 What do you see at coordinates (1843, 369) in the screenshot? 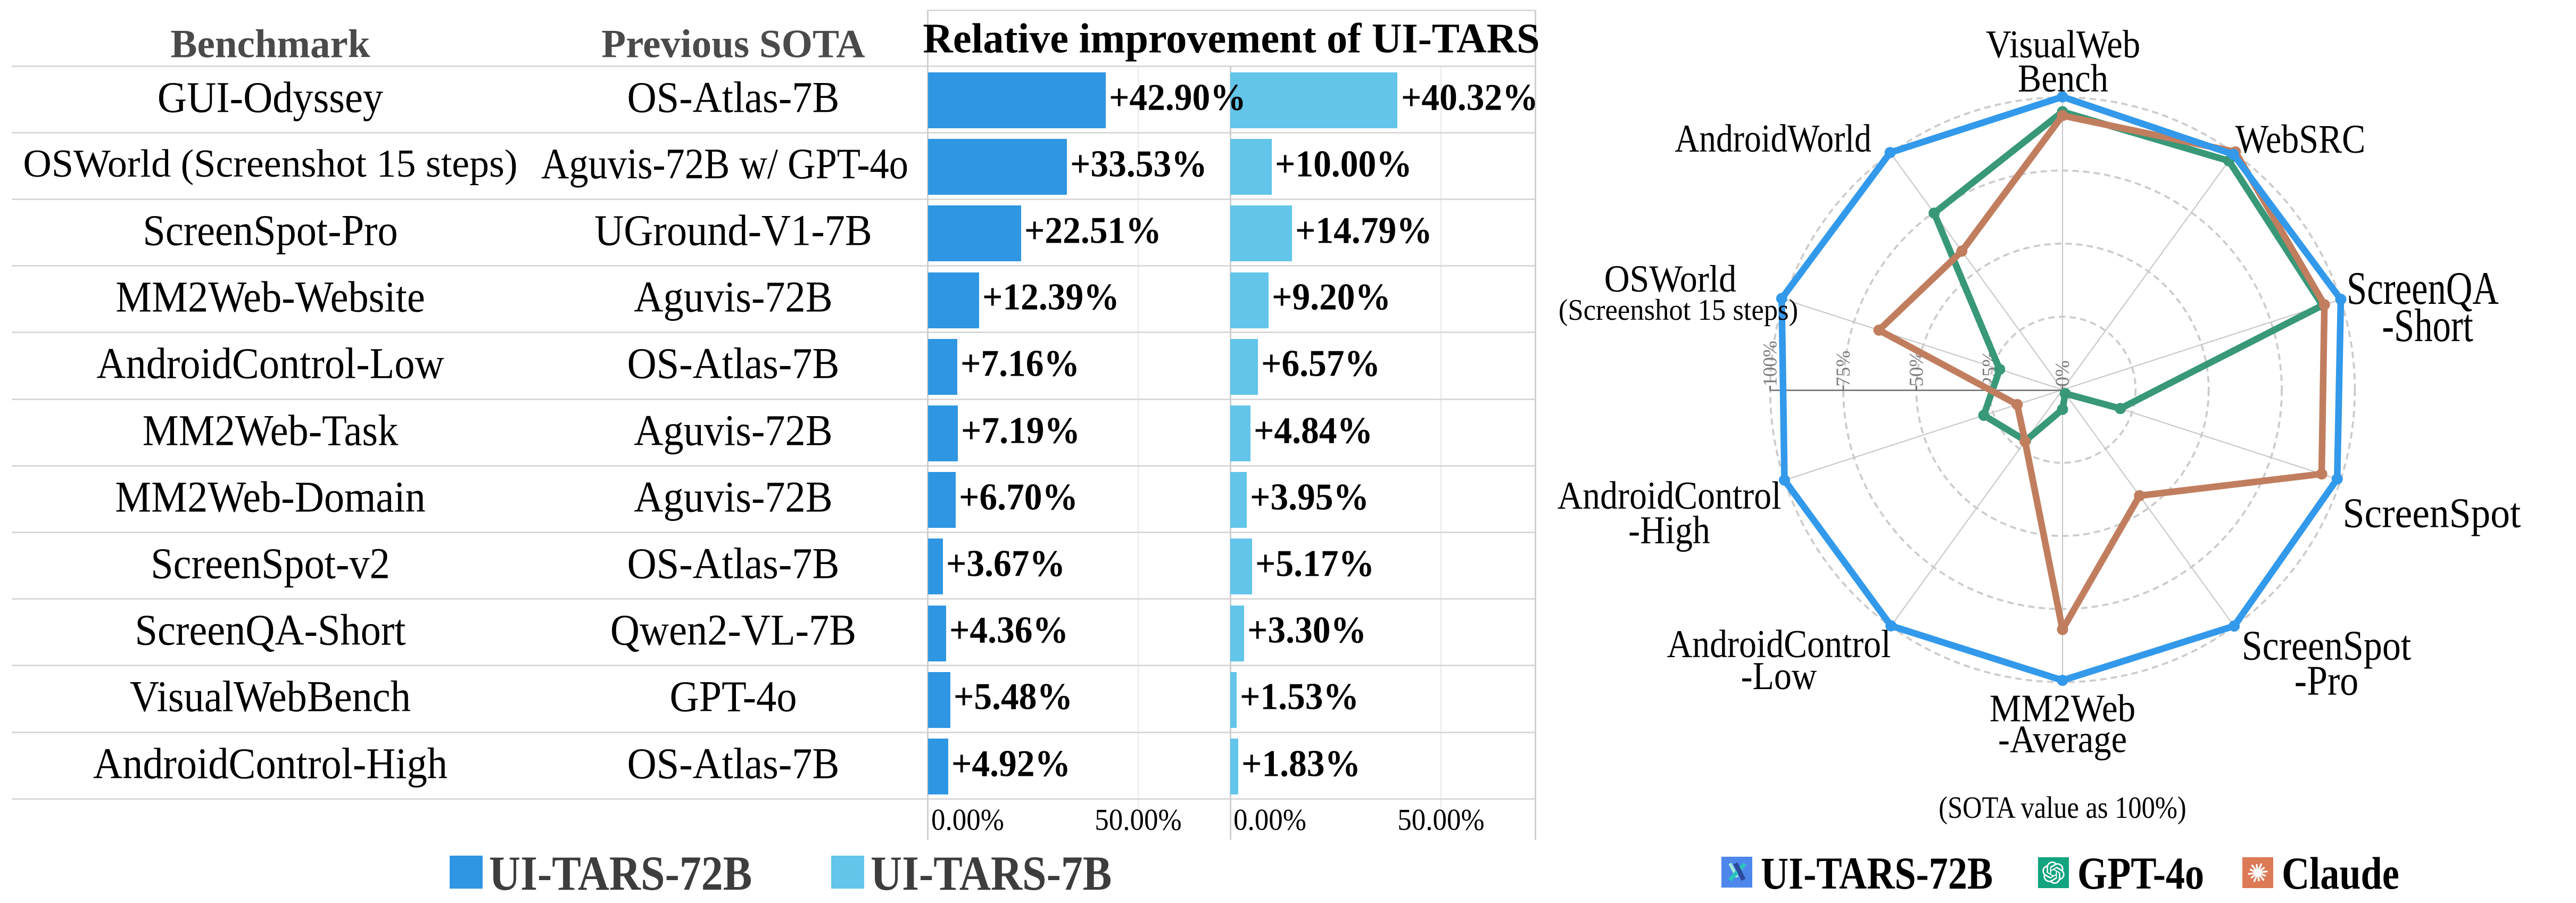
I see `svg-text: 75%` at bounding box center [1843, 369].